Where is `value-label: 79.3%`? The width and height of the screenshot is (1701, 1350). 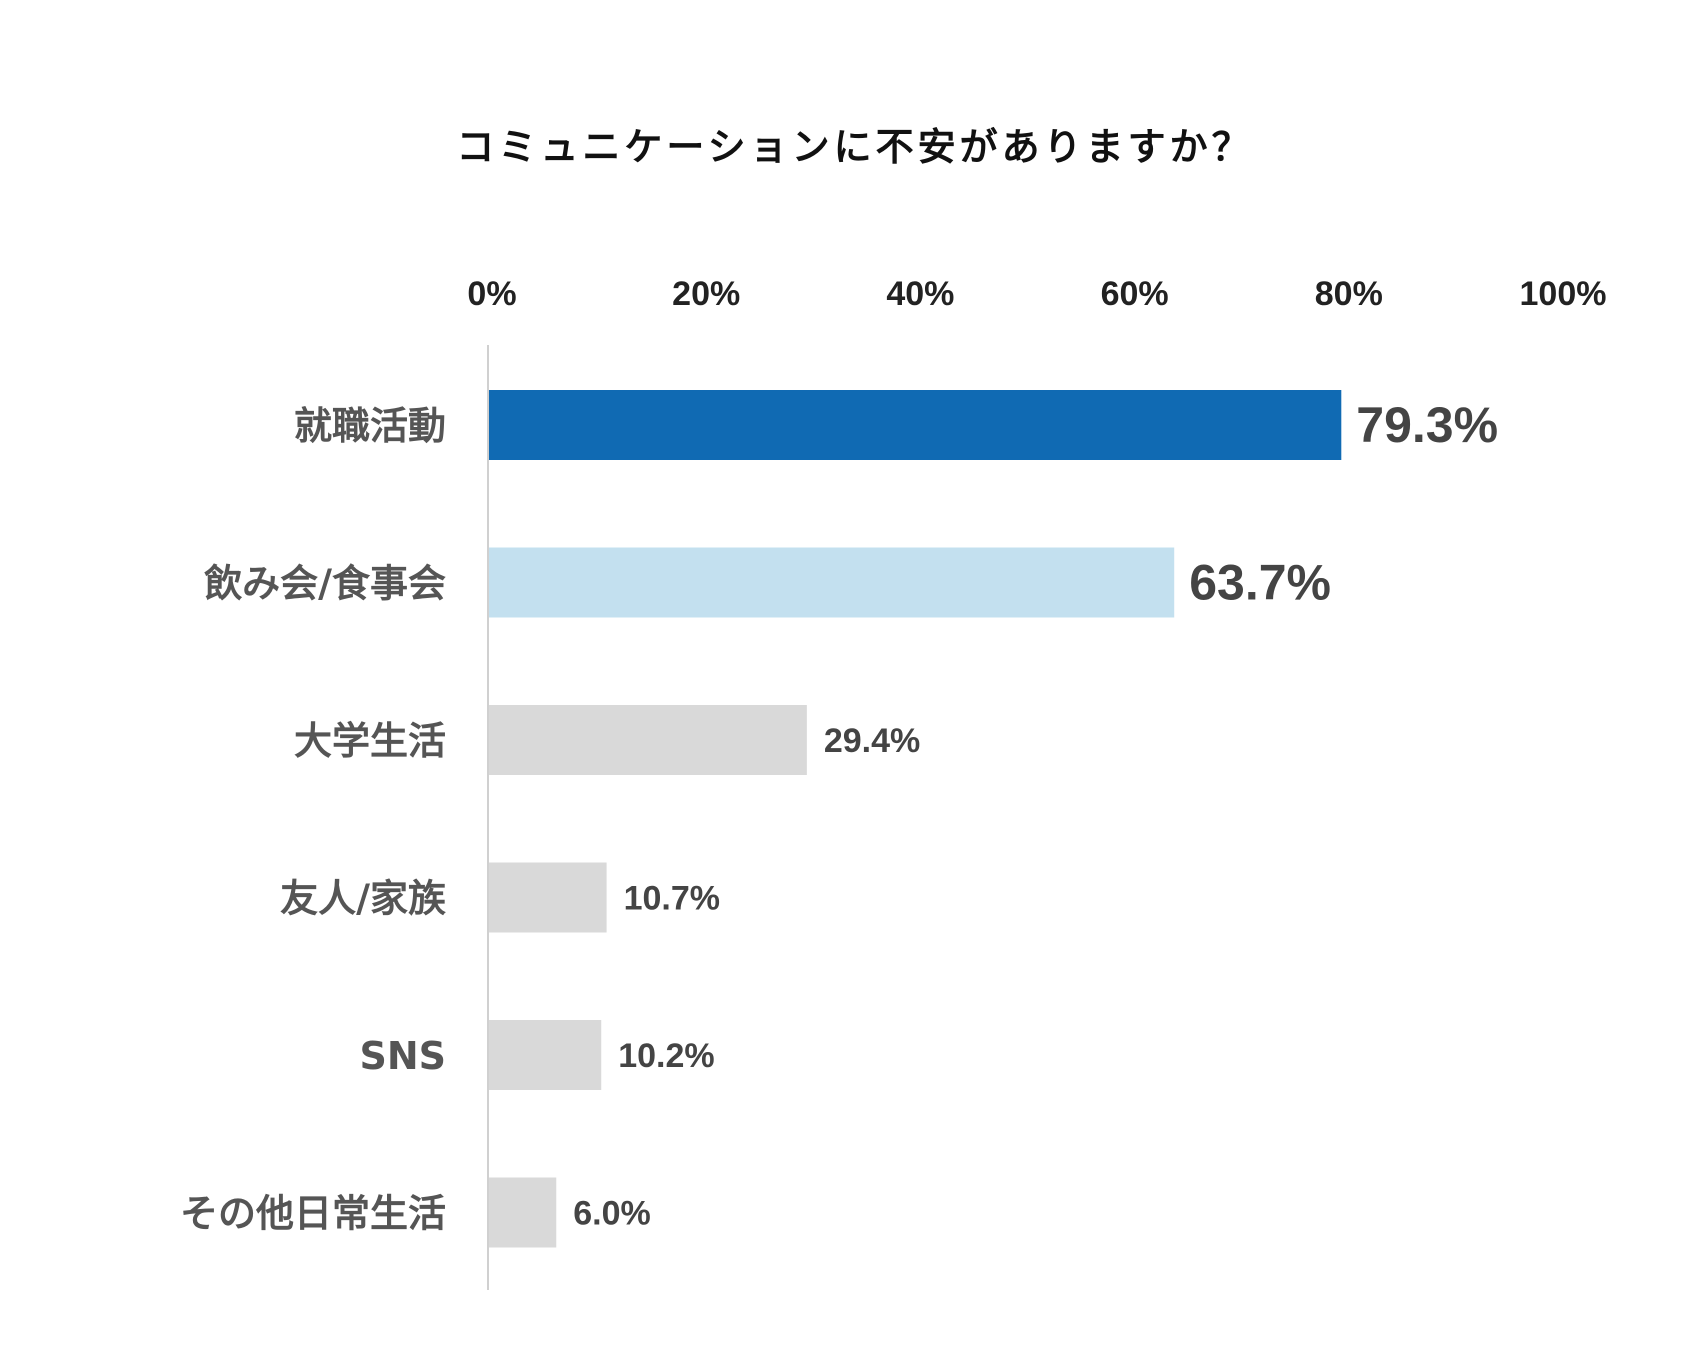 value-label: 79.3% is located at coordinates (1427, 425).